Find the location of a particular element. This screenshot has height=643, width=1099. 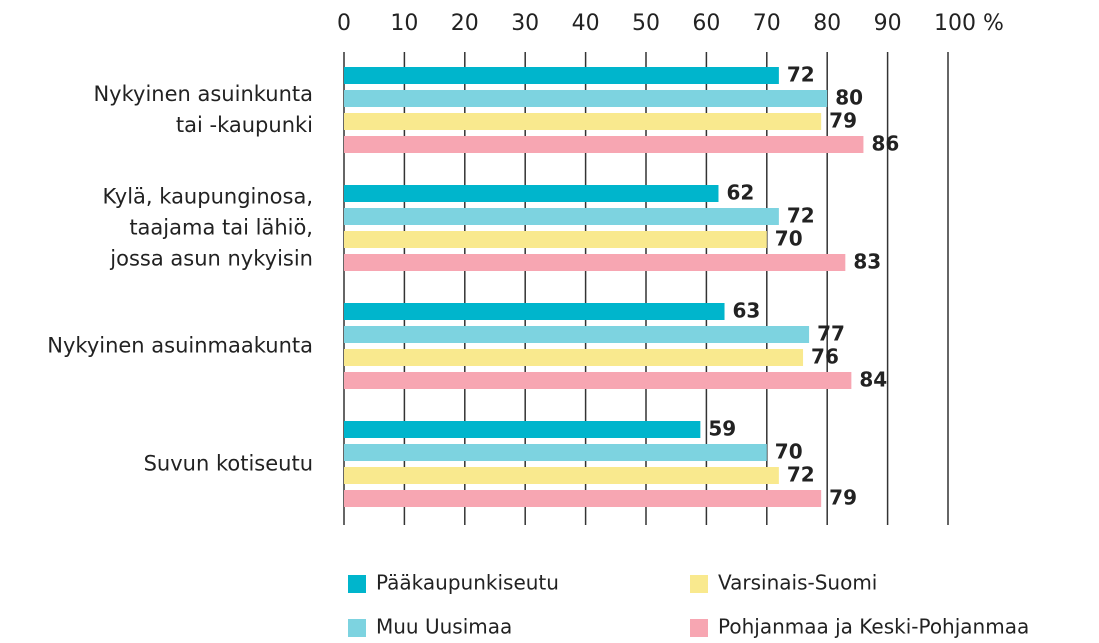

value-label: 83 is located at coordinates (867, 262).